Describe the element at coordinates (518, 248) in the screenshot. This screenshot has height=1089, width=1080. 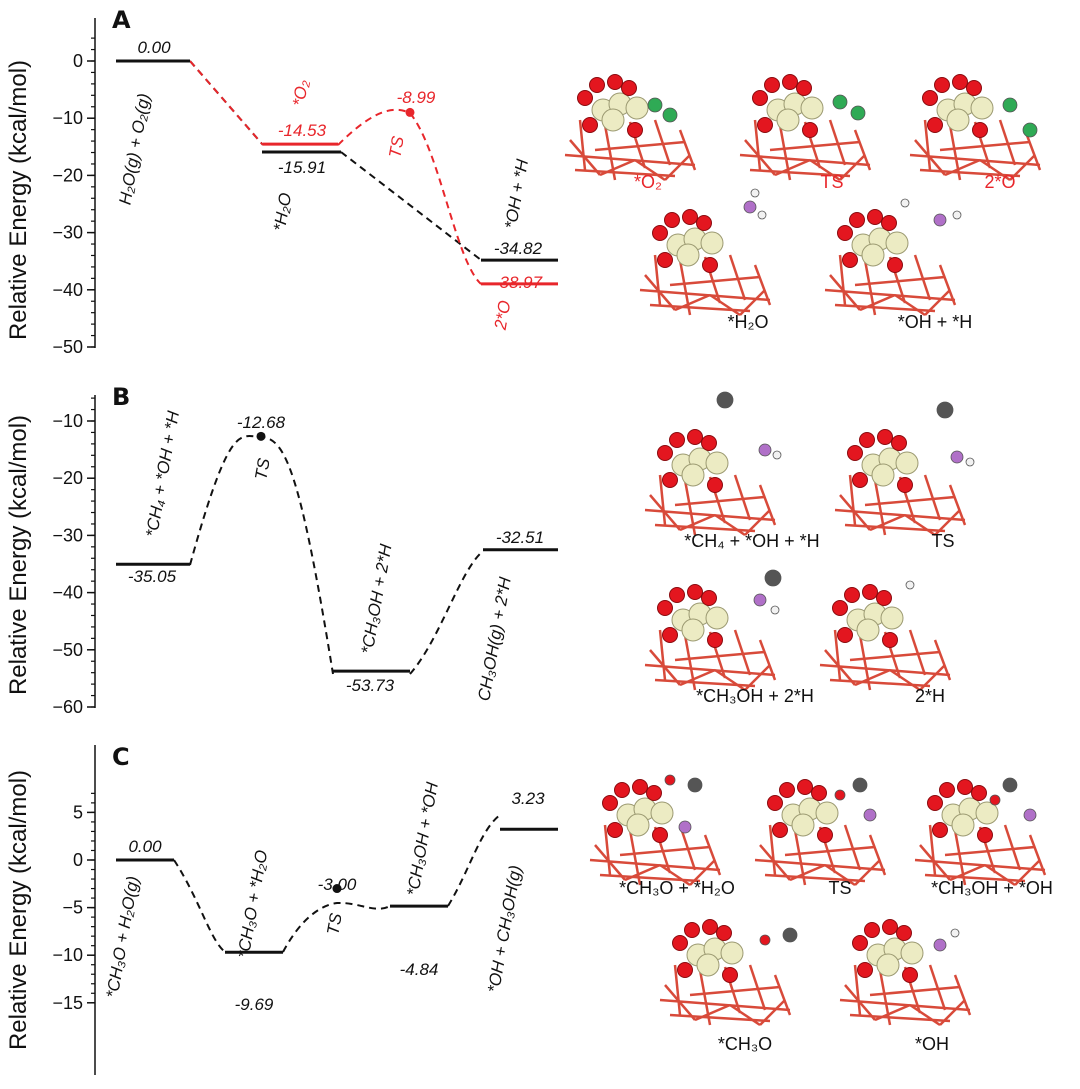
I see `energy-value-label: -34.82` at that location.